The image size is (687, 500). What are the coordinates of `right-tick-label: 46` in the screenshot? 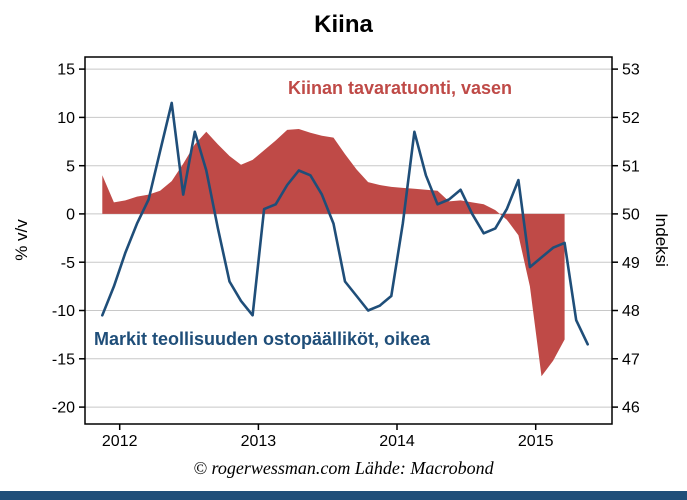 It's located at (631, 408).